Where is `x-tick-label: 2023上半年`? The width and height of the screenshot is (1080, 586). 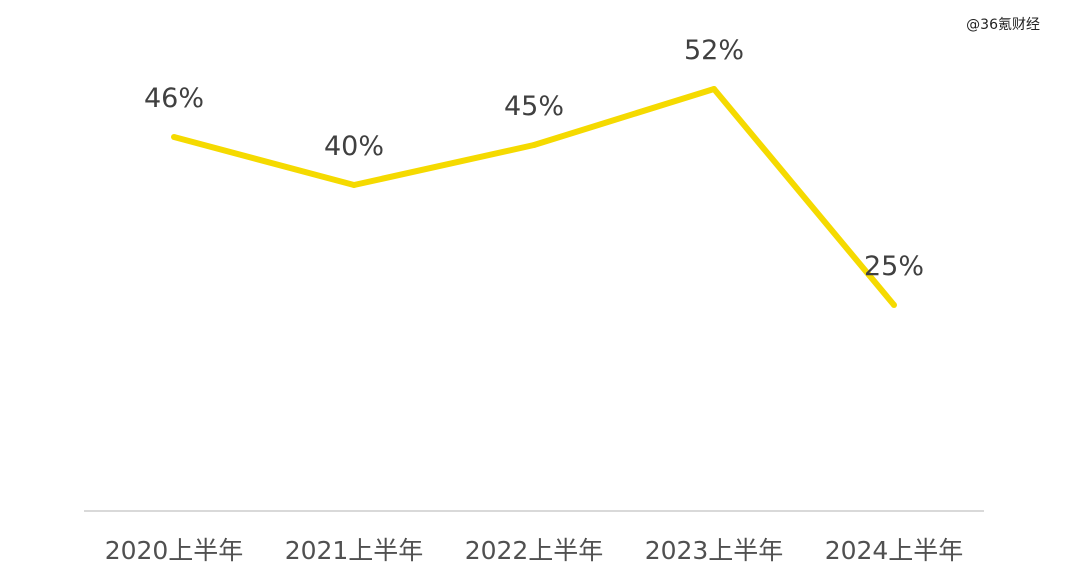
x-tick-label: 2023上半年 is located at coordinates (714, 550).